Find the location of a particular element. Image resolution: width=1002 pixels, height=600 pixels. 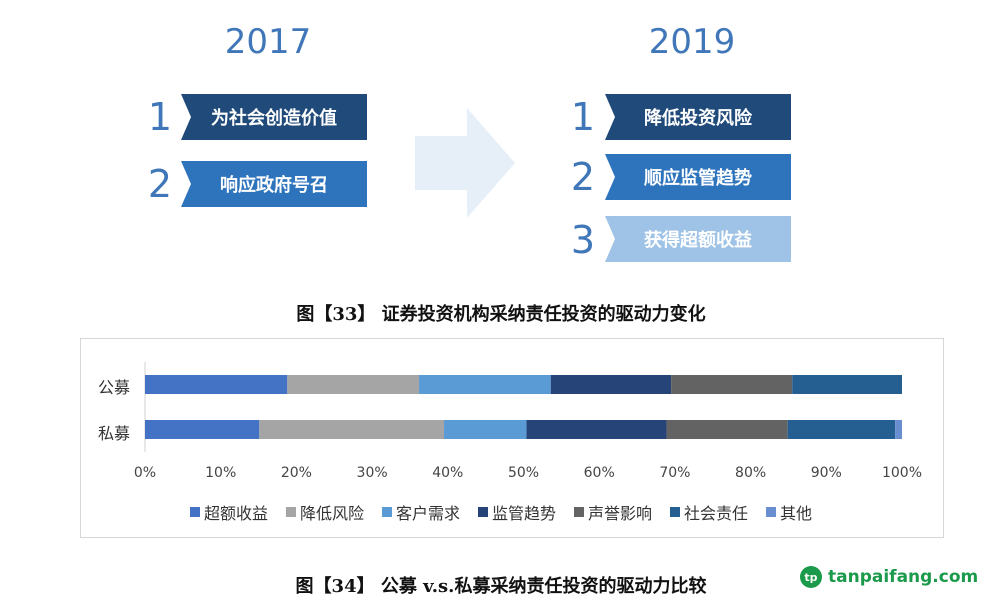

right-year: 2019 is located at coordinates (692, 42).